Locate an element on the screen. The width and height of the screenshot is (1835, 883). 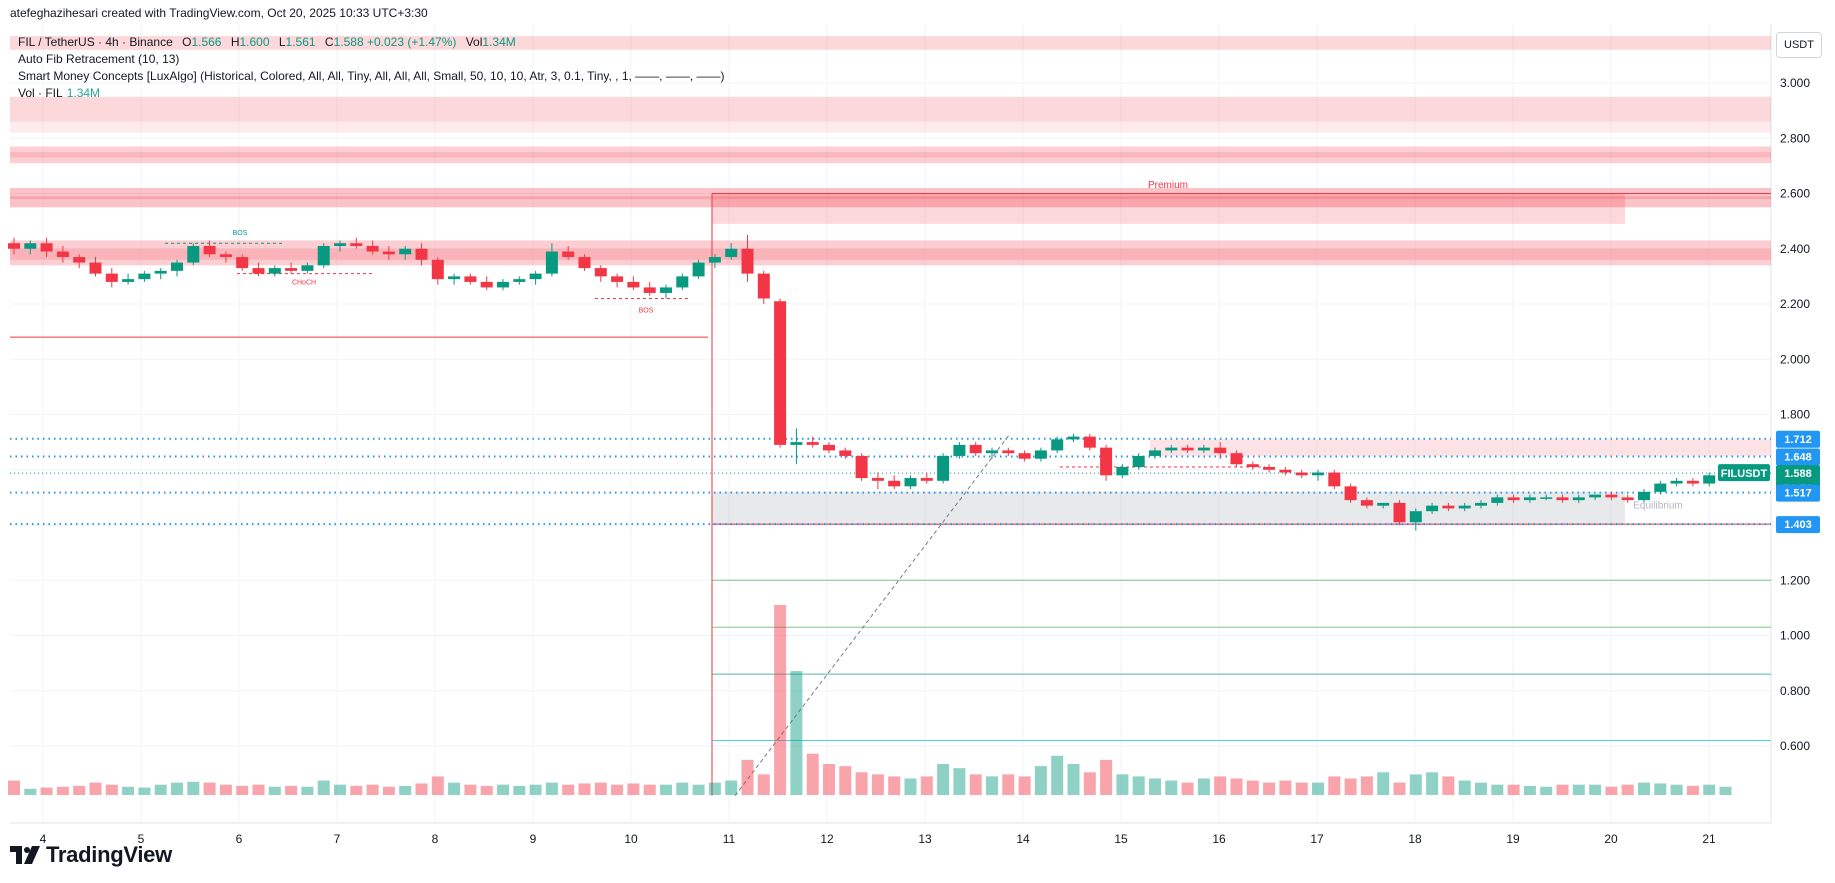
chart-annotation: BOS is located at coordinates (646, 310).